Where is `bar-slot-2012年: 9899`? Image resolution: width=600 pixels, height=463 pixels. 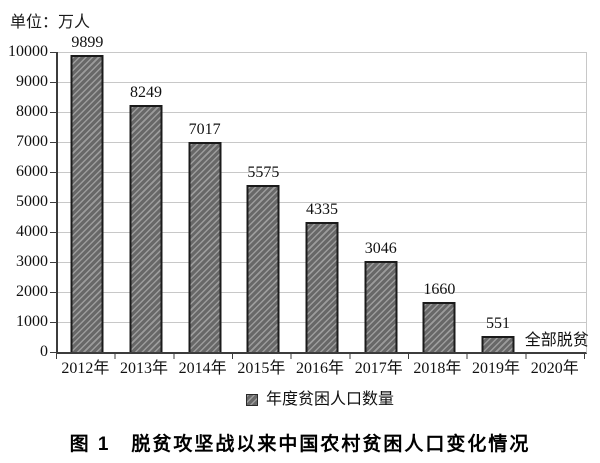 bar-slot-2012年: 9899 is located at coordinates (87, 193).